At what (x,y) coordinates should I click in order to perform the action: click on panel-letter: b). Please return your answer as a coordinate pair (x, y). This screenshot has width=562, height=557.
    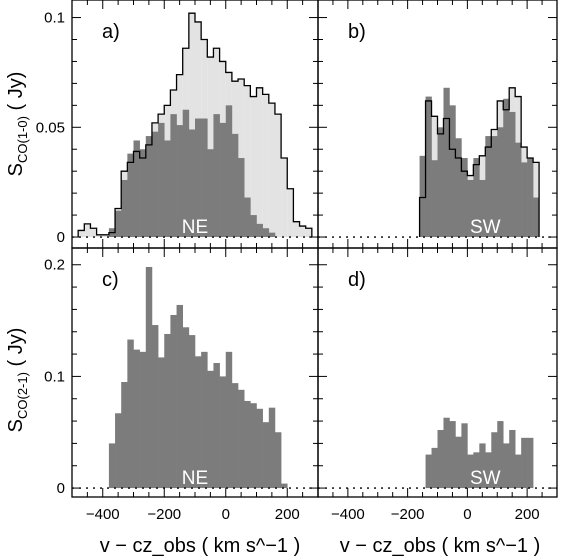
    Looking at the image, I should click on (357, 32).